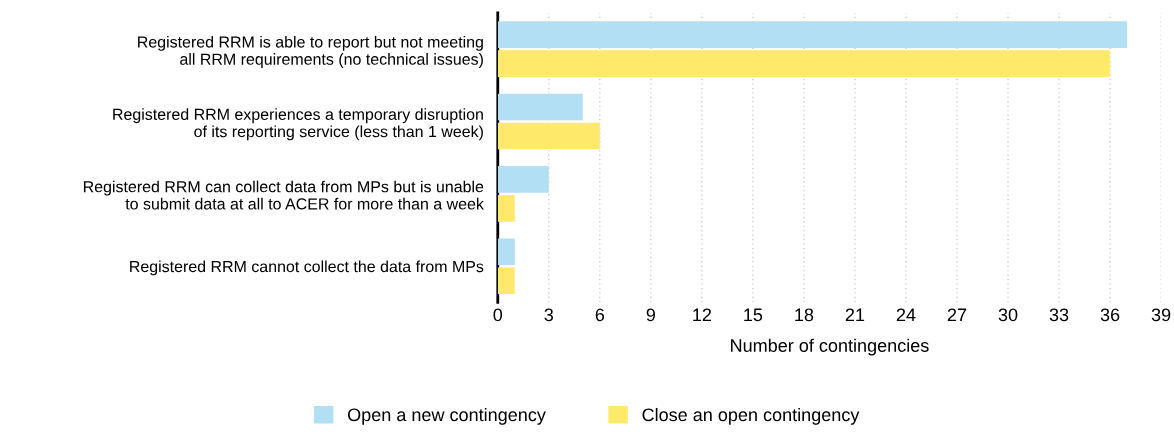 The width and height of the screenshot is (1174, 432). I want to click on x-tick-label: 6, so click(600, 315).